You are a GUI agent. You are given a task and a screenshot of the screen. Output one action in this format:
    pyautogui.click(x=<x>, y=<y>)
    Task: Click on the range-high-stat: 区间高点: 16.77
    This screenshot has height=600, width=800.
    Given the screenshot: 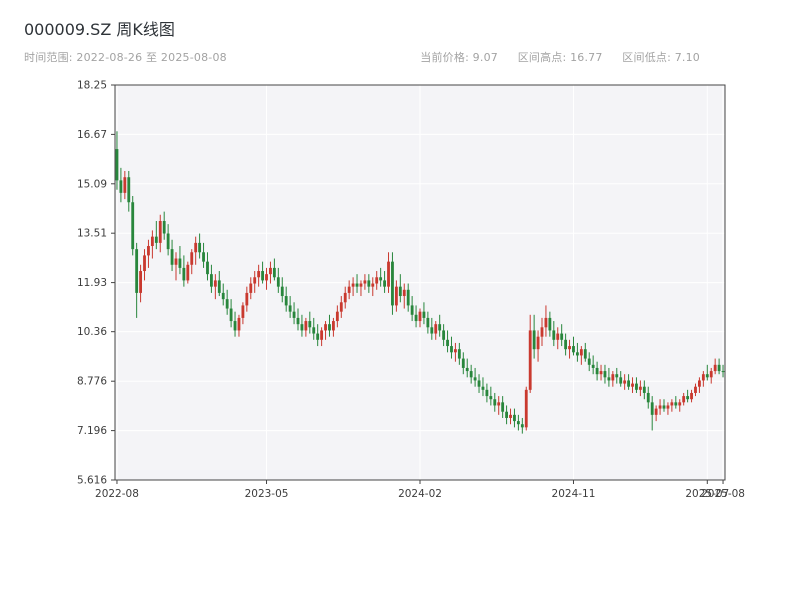 What is the action you would take?
    pyautogui.click(x=560, y=57)
    